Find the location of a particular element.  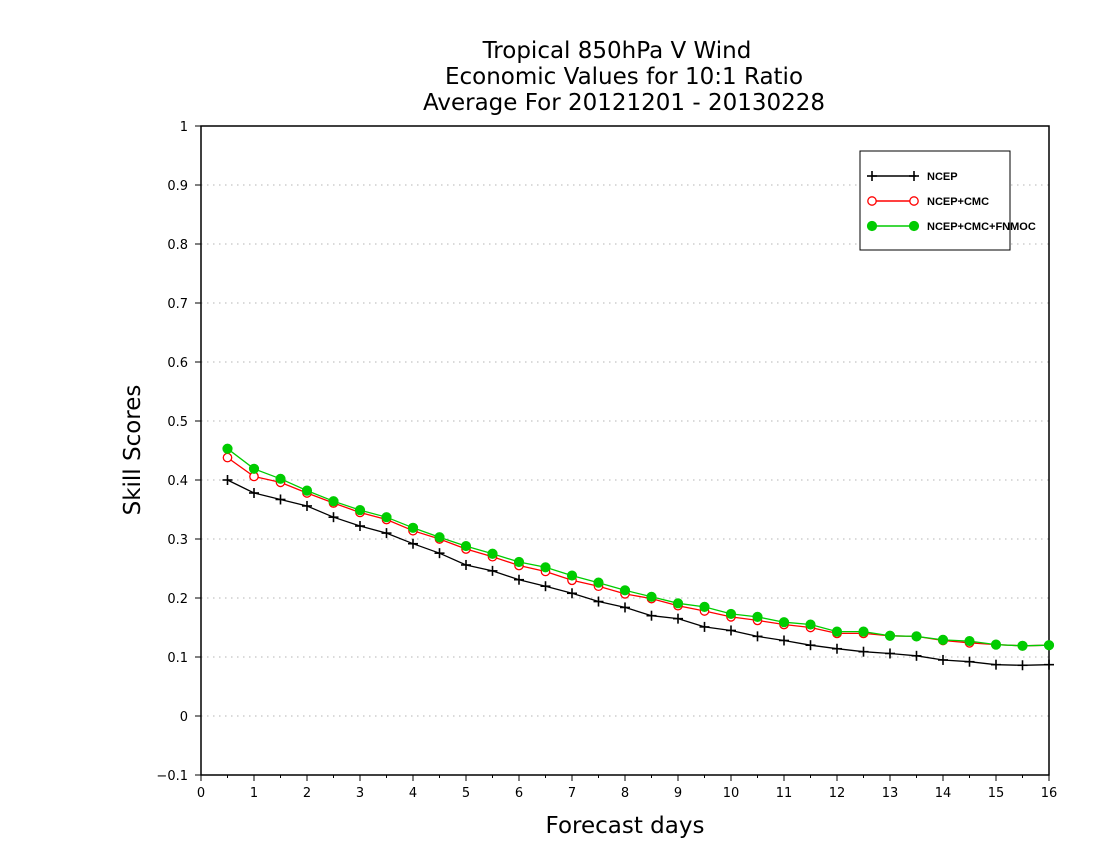

x-tick-label: 1 is located at coordinates (254, 793).